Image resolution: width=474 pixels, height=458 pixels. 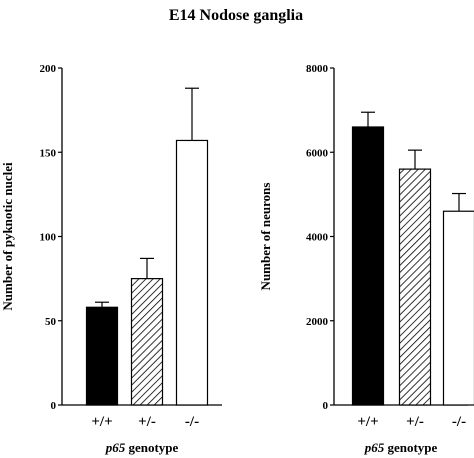 What do you see at coordinates (265, 237) in the screenshot?
I see `y-axis-label: Number of neurons` at bounding box center [265, 237].